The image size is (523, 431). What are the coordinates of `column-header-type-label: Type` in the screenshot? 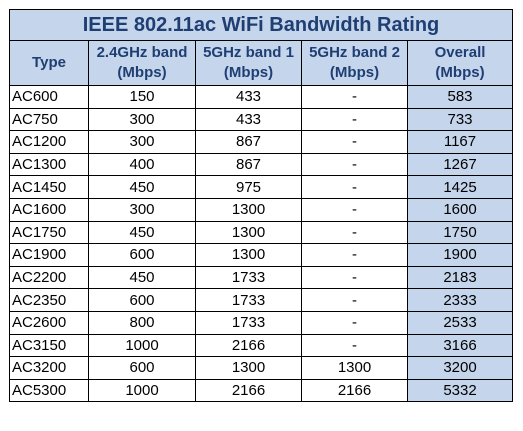 It's located at (49, 62).